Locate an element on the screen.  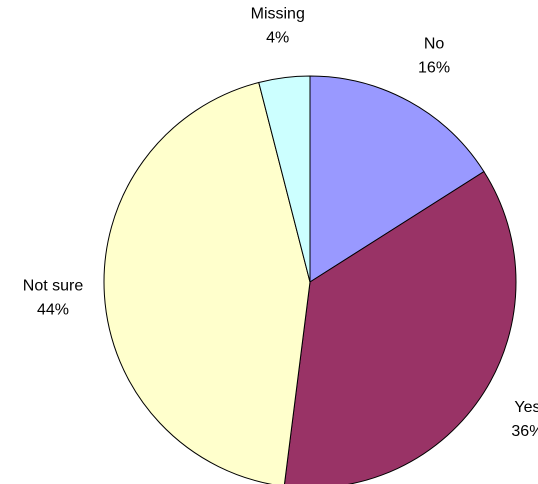
slice-label: Not sure is located at coordinates (53, 285).